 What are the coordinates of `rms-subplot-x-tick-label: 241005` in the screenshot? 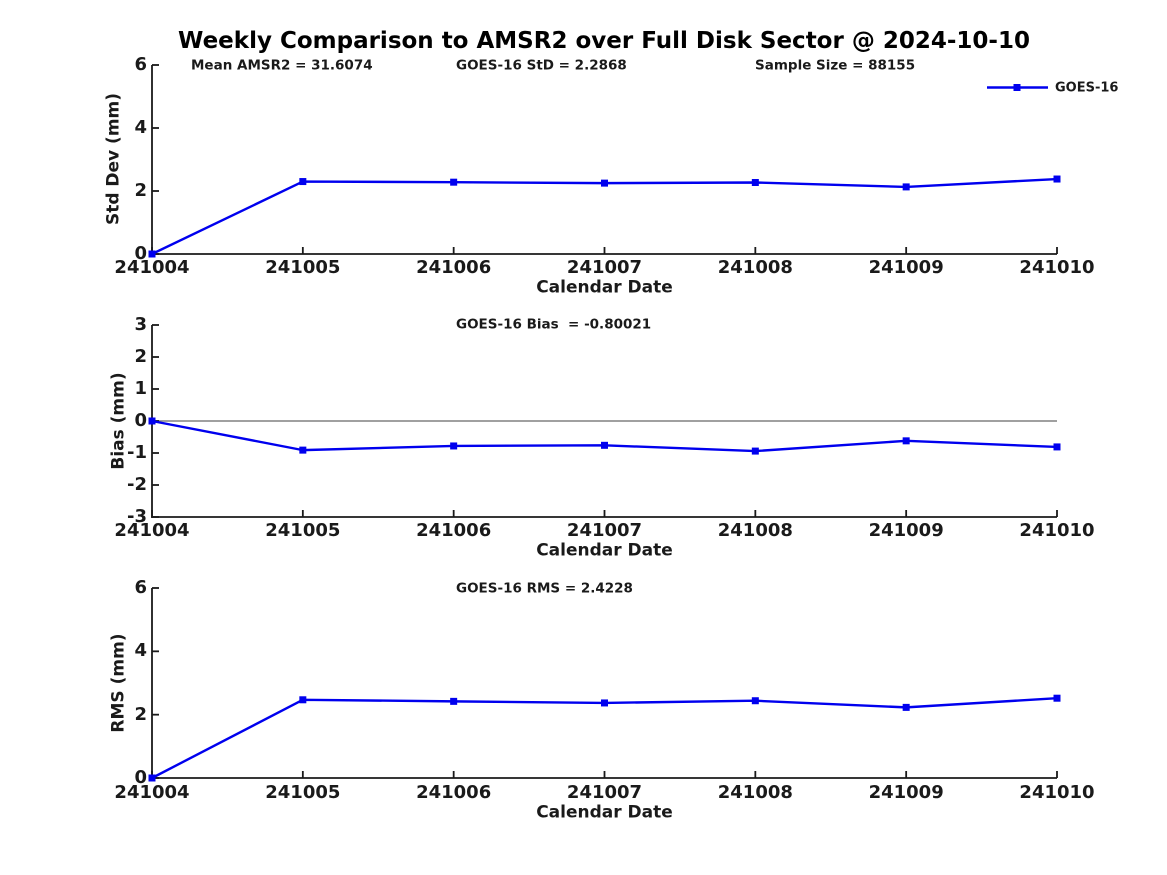 It's located at (303, 792).